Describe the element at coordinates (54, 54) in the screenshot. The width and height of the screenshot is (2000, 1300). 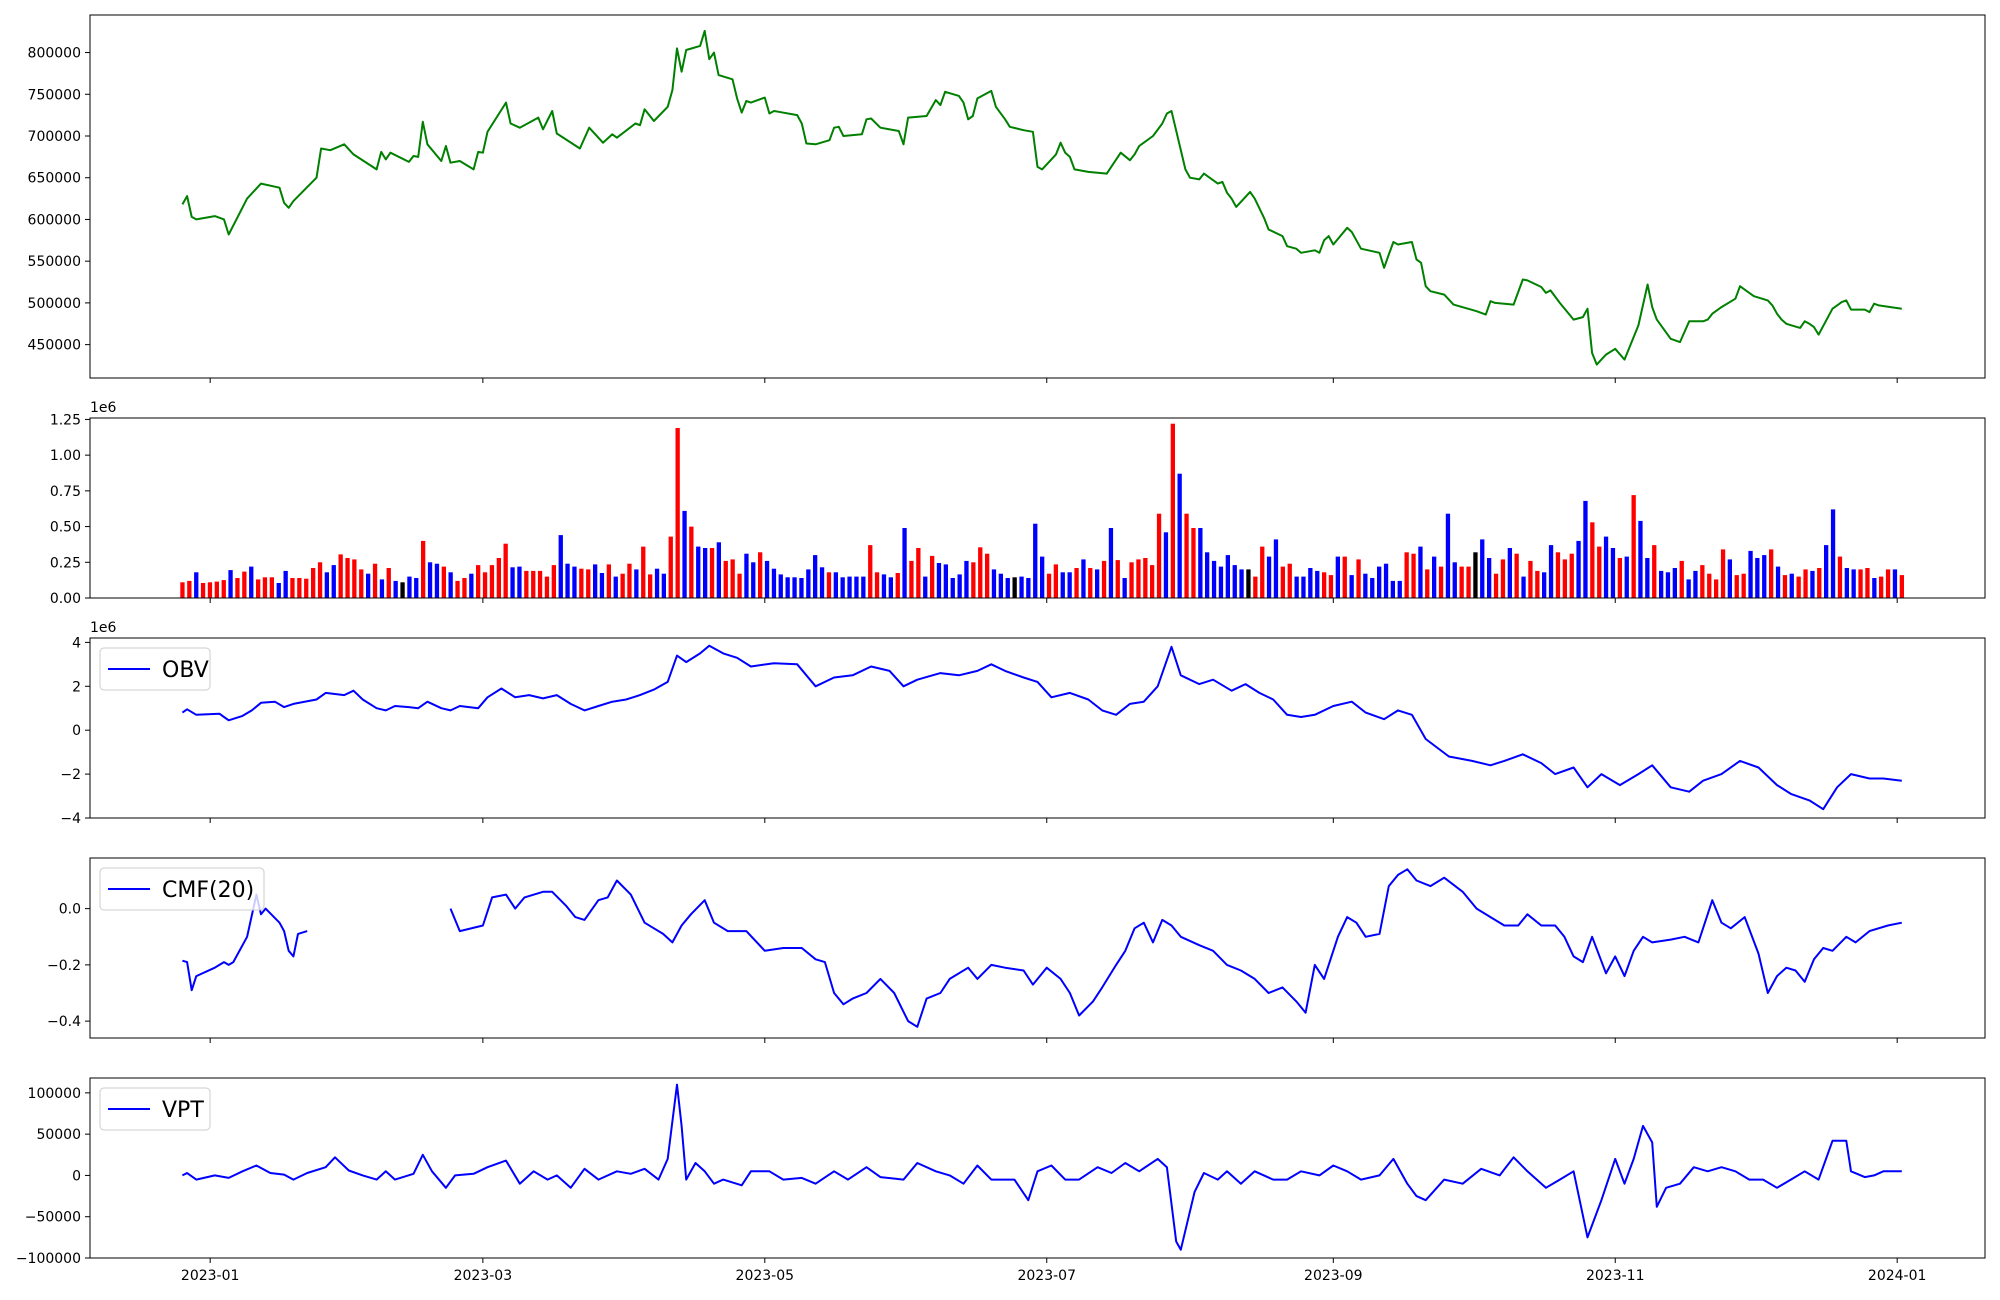
I see `y-tick-label: 800000` at that location.